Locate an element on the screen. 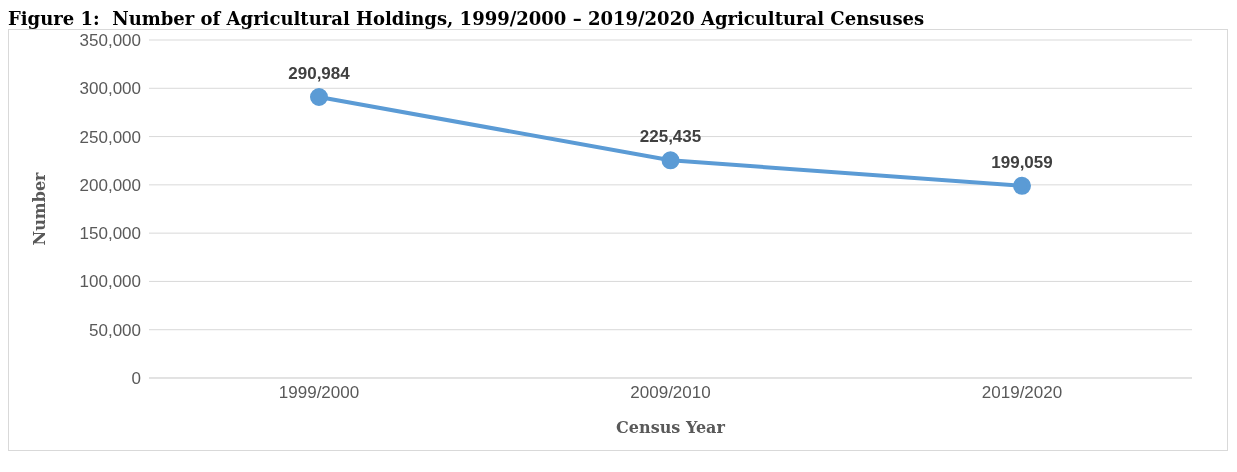  x-tick-label: 1999/2000 is located at coordinates (319, 393).